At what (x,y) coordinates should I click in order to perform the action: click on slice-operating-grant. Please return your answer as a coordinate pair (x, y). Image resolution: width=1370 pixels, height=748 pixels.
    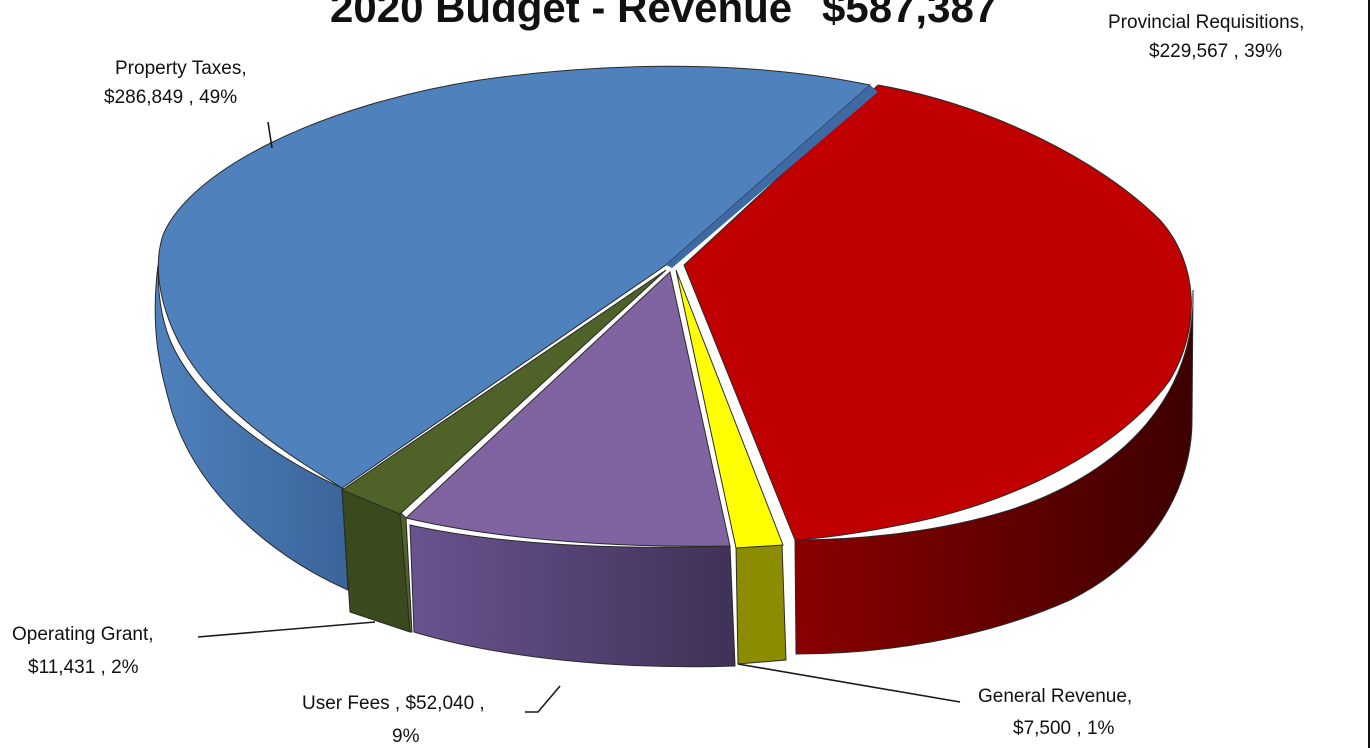
    Looking at the image, I should click on (503, 392).